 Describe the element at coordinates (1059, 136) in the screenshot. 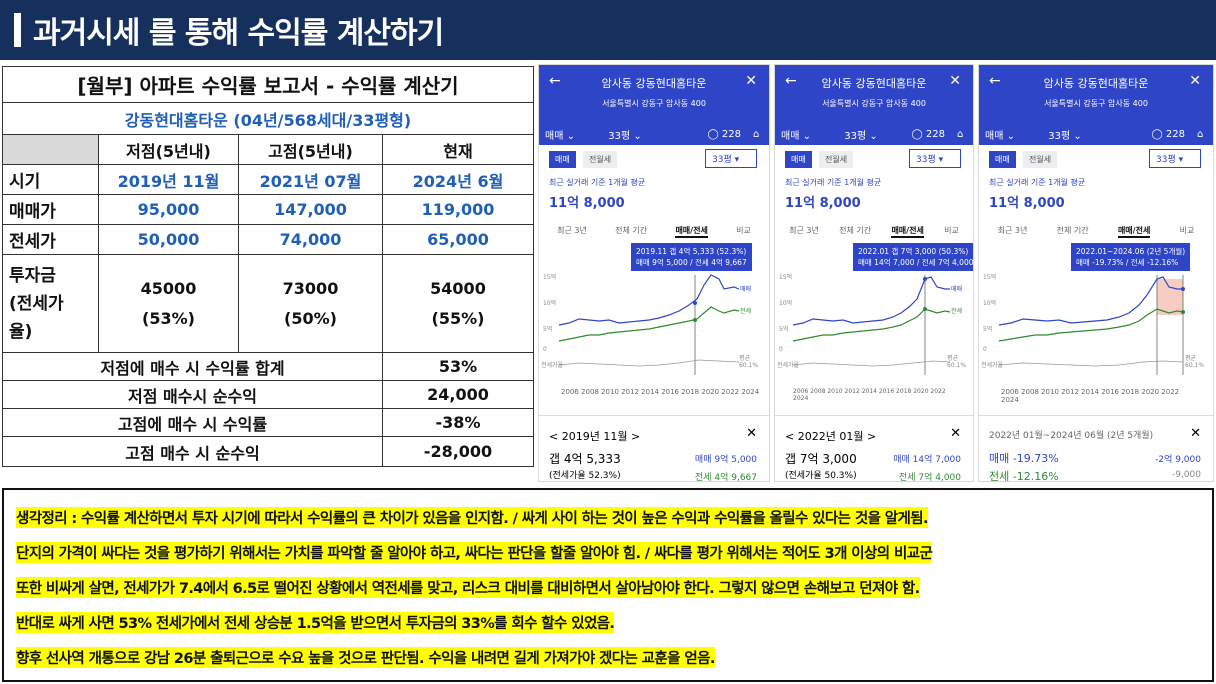

I see `pyeong-value: 33평` at that location.